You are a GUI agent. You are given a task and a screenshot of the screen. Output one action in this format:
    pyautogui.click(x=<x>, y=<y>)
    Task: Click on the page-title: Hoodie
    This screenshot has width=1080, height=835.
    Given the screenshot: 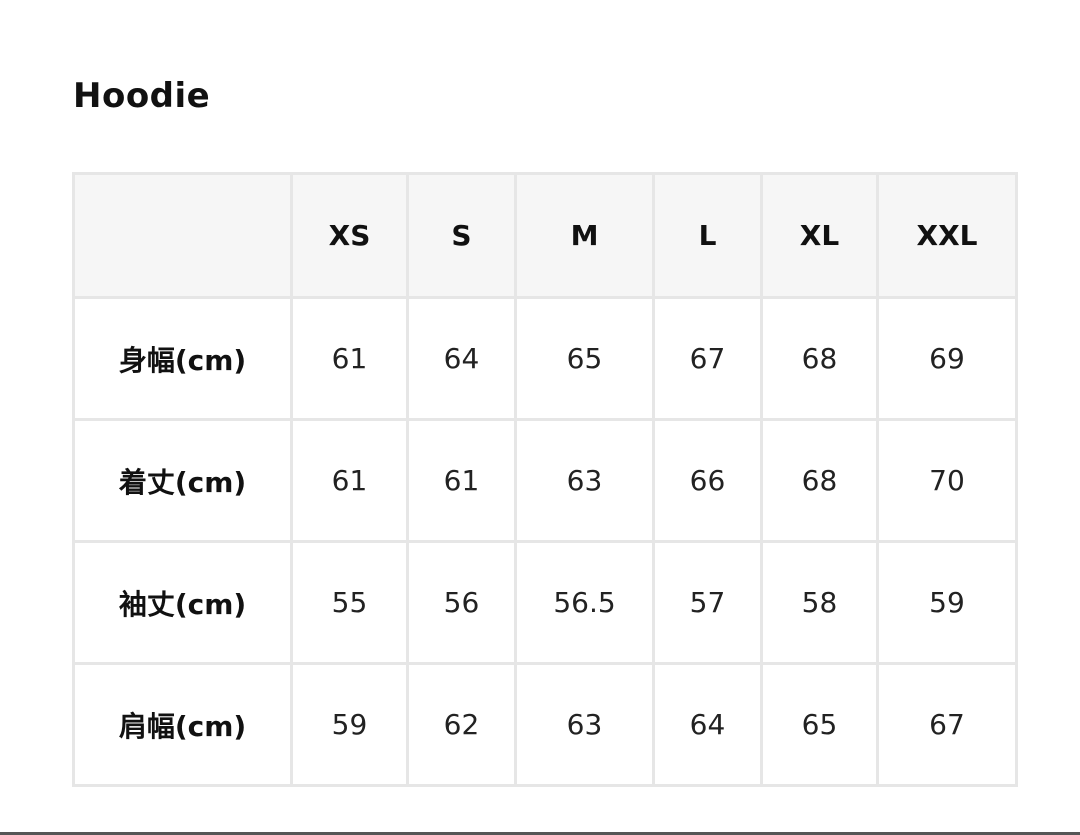 What is the action you would take?
    pyautogui.click(x=142, y=96)
    